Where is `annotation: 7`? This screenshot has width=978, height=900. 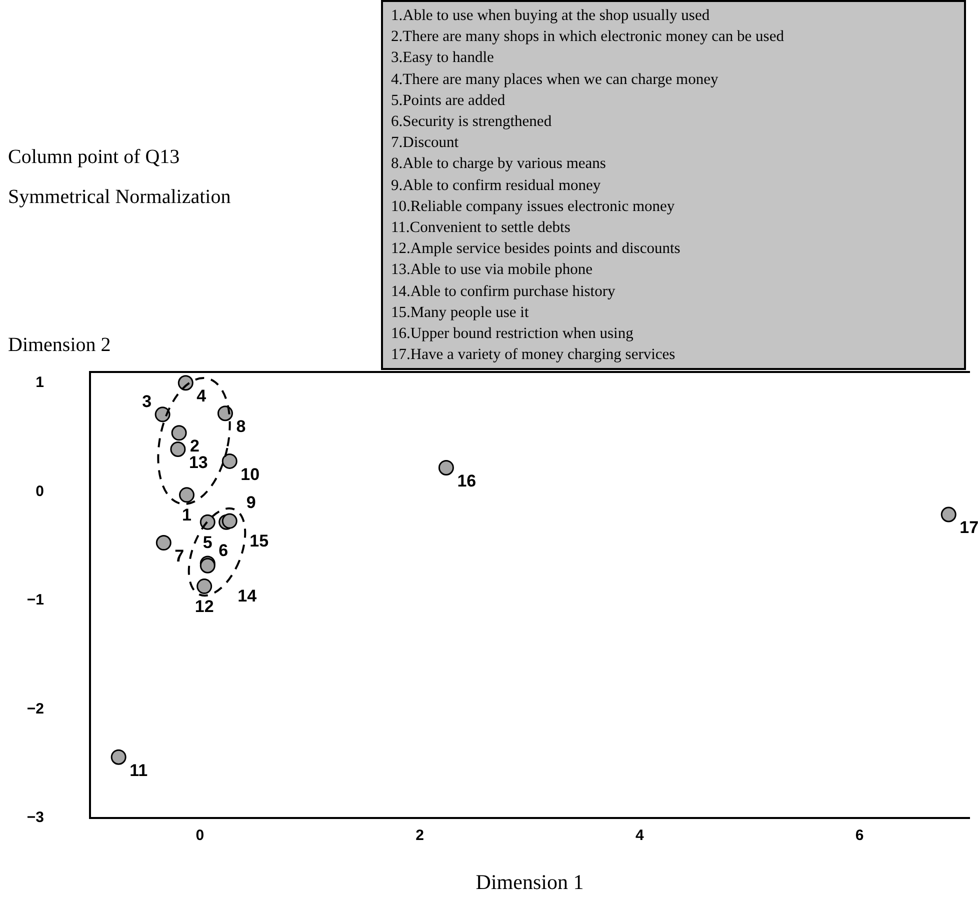 annotation: 7 is located at coordinates (179, 556).